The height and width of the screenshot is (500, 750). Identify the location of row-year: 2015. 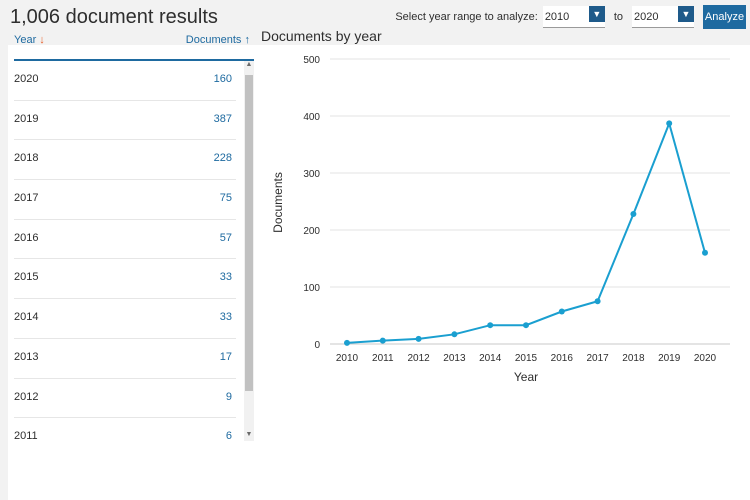
(26, 277).